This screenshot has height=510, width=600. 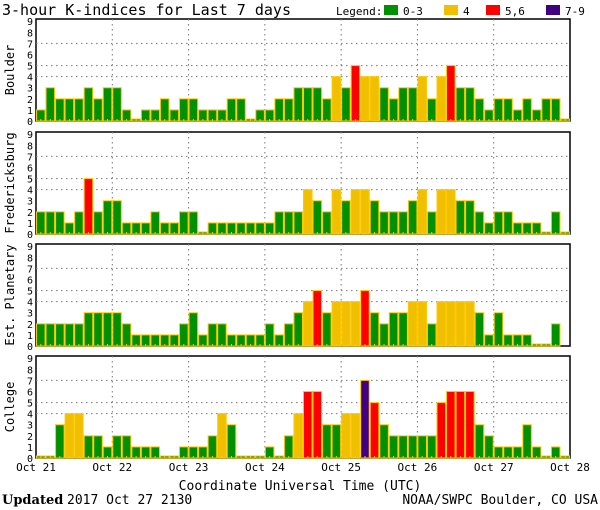 What do you see at coordinates (30, 404) in the screenshot?
I see `y-tick-label: 5` at bounding box center [30, 404].